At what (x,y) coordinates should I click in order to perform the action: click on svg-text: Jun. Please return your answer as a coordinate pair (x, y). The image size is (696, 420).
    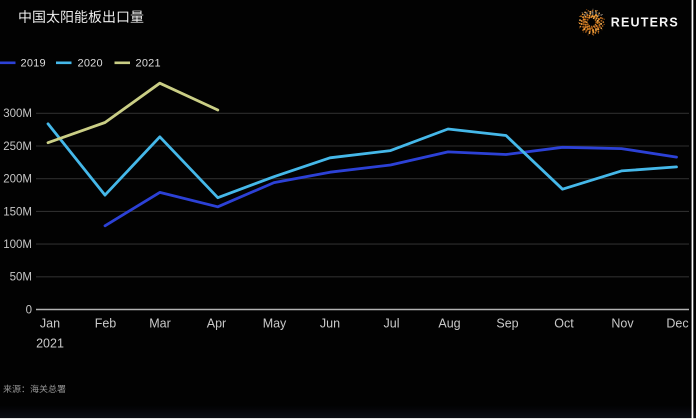
    Looking at the image, I should click on (330, 324).